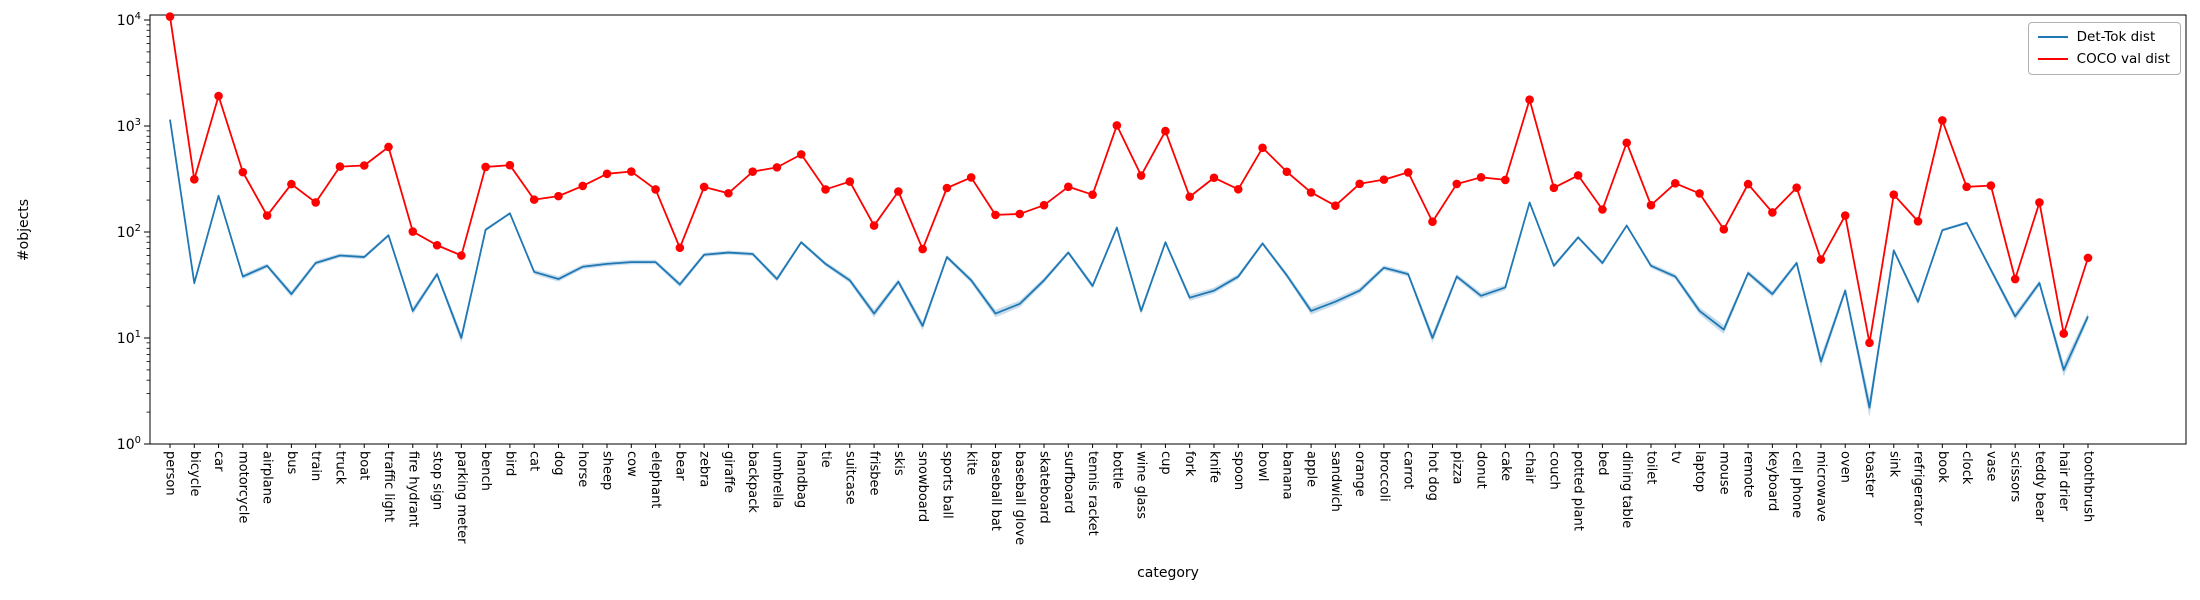 The height and width of the screenshot is (600, 2200). I want to click on x-tick-label-orange: orange, so click(1360, 474).